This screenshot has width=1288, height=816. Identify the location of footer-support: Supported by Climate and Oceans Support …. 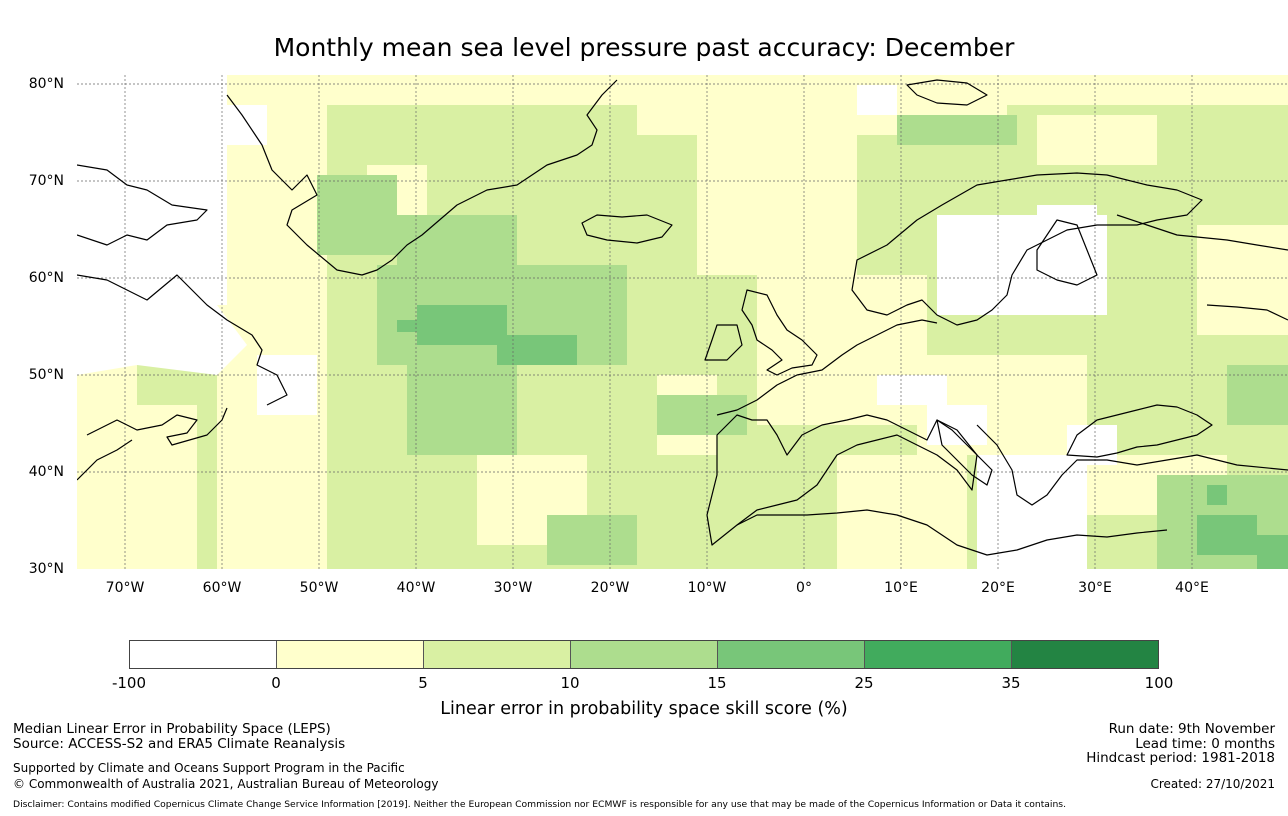
(209, 768).